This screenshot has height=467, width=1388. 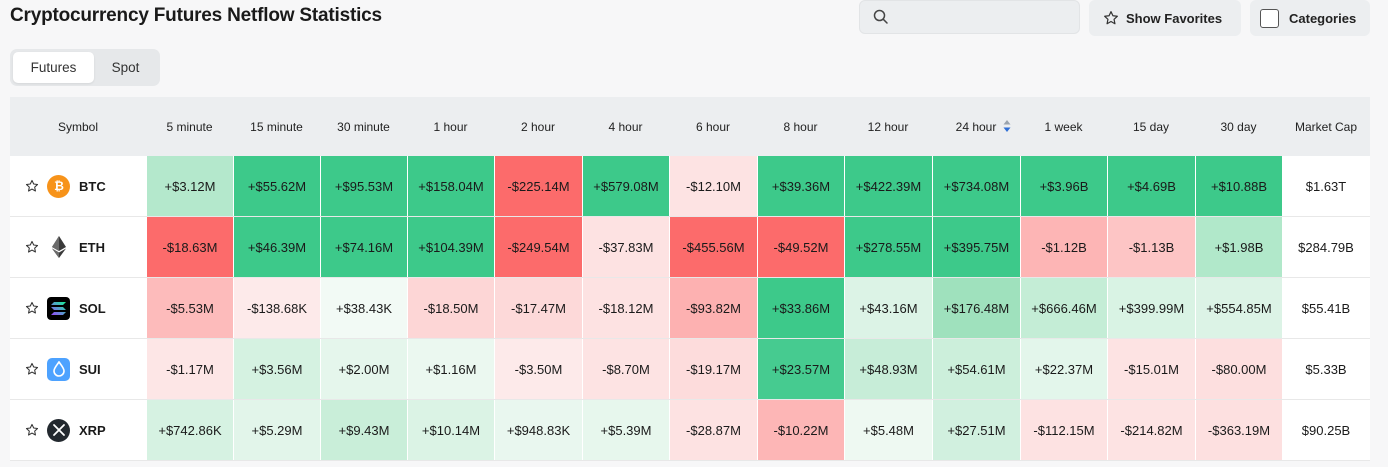 I want to click on netflow-cell-24-hour: +$395.75M, so click(x=976, y=247).